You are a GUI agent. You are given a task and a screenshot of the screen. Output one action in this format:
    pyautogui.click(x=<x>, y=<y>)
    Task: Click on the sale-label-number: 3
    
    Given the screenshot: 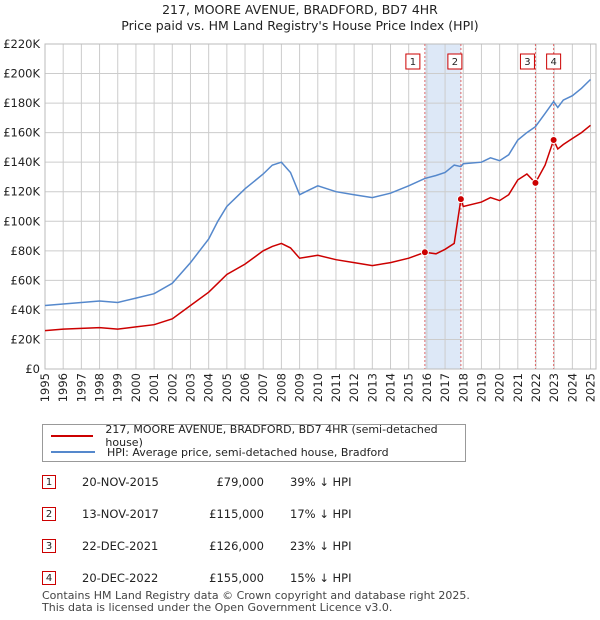 What is the action you would take?
    pyautogui.click(x=527, y=62)
    